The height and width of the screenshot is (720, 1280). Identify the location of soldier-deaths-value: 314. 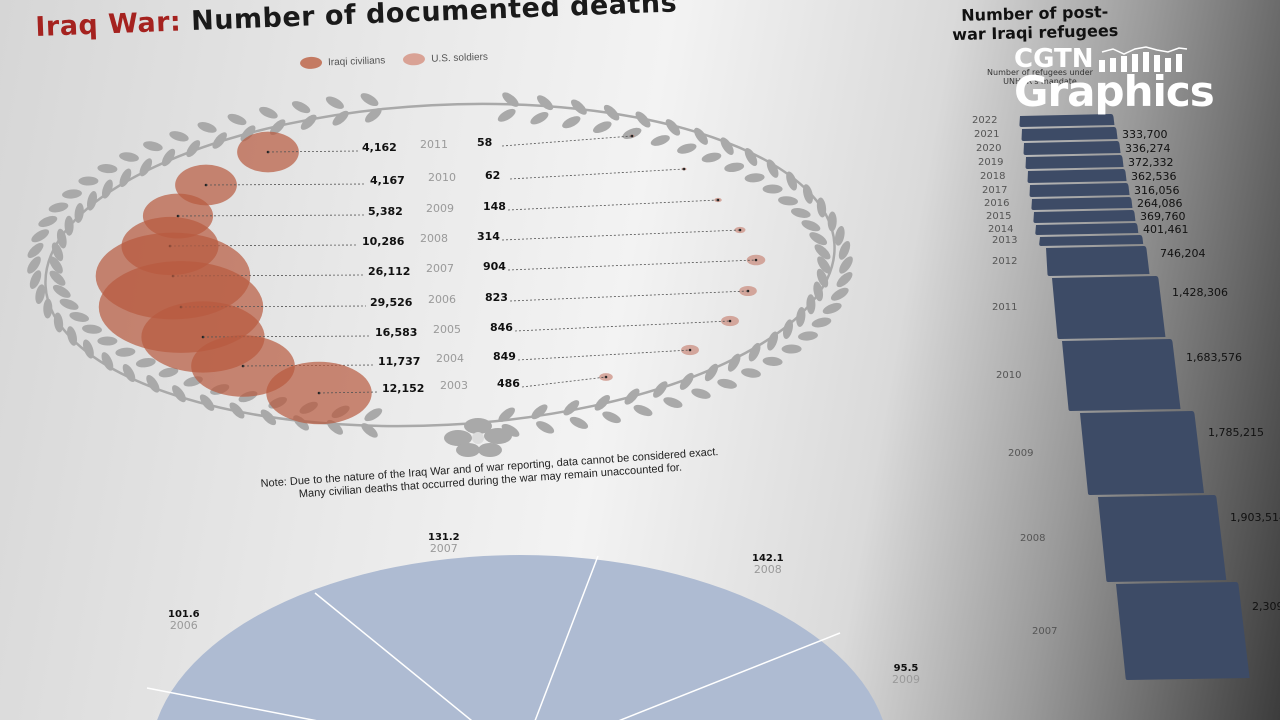
(488, 236).